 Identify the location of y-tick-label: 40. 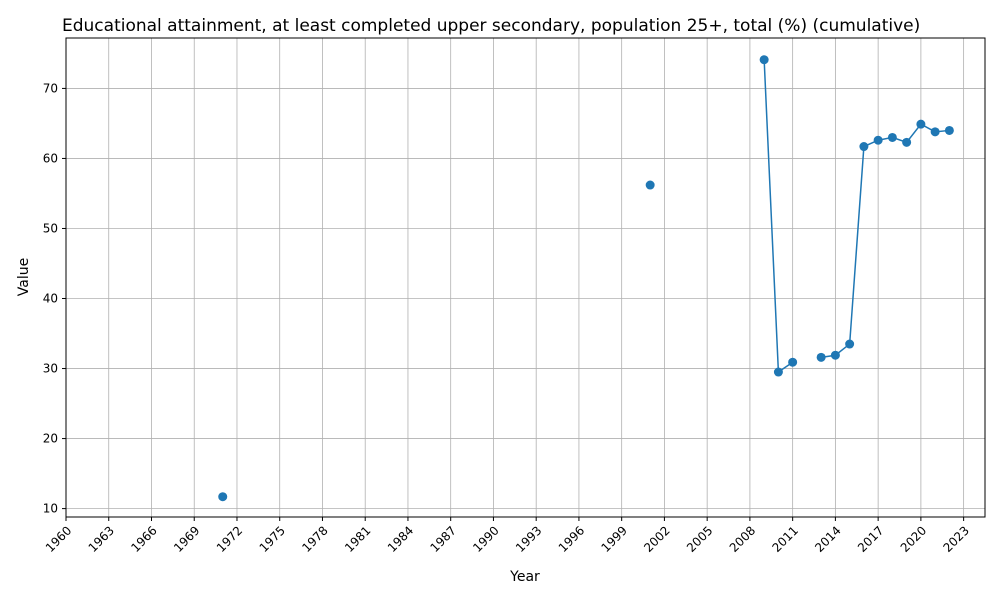
(50, 299).